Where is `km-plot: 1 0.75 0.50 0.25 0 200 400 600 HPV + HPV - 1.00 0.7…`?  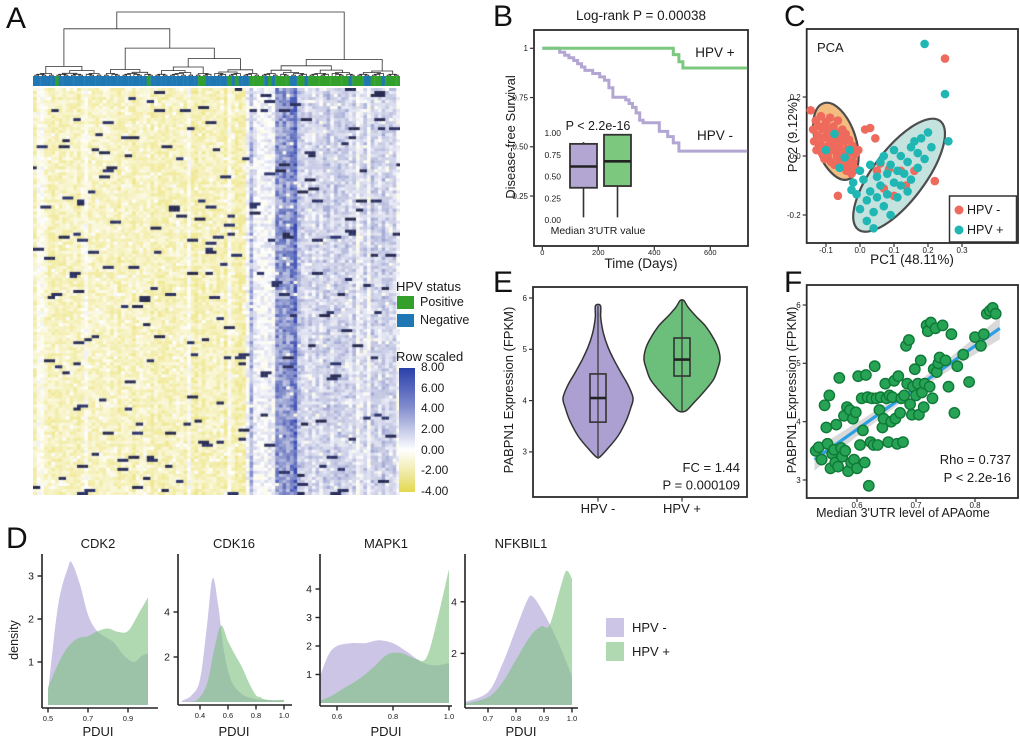
km-plot: 1 0.75 0.50 0.25 0 200 400 600 HPV + HPV - 1.00 0.7… is located at coordinates (630, 143).